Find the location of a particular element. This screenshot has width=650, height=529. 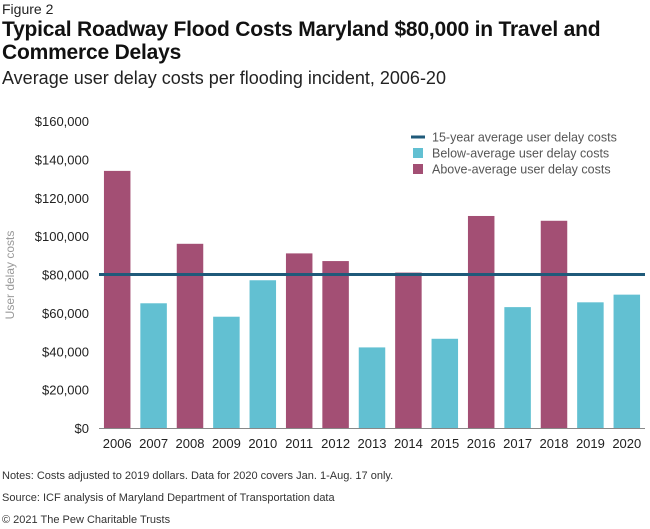

x-tick-label: 2018 is located at coordinates (554, 443).